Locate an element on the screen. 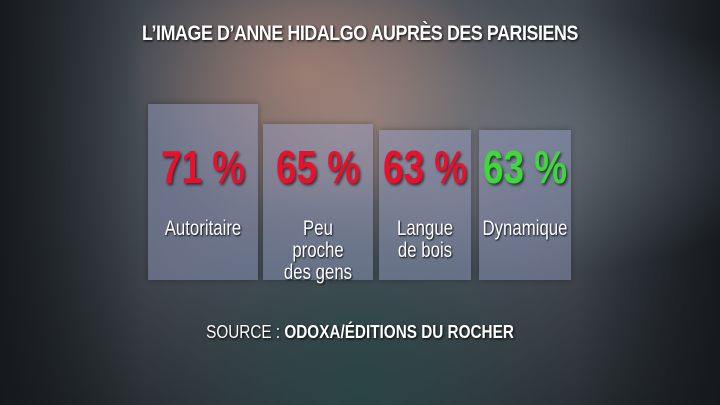 The image size is (720, 405). stat-panel-autoritaire: 71 % Autoritaire is located at coordinates (203, 192).